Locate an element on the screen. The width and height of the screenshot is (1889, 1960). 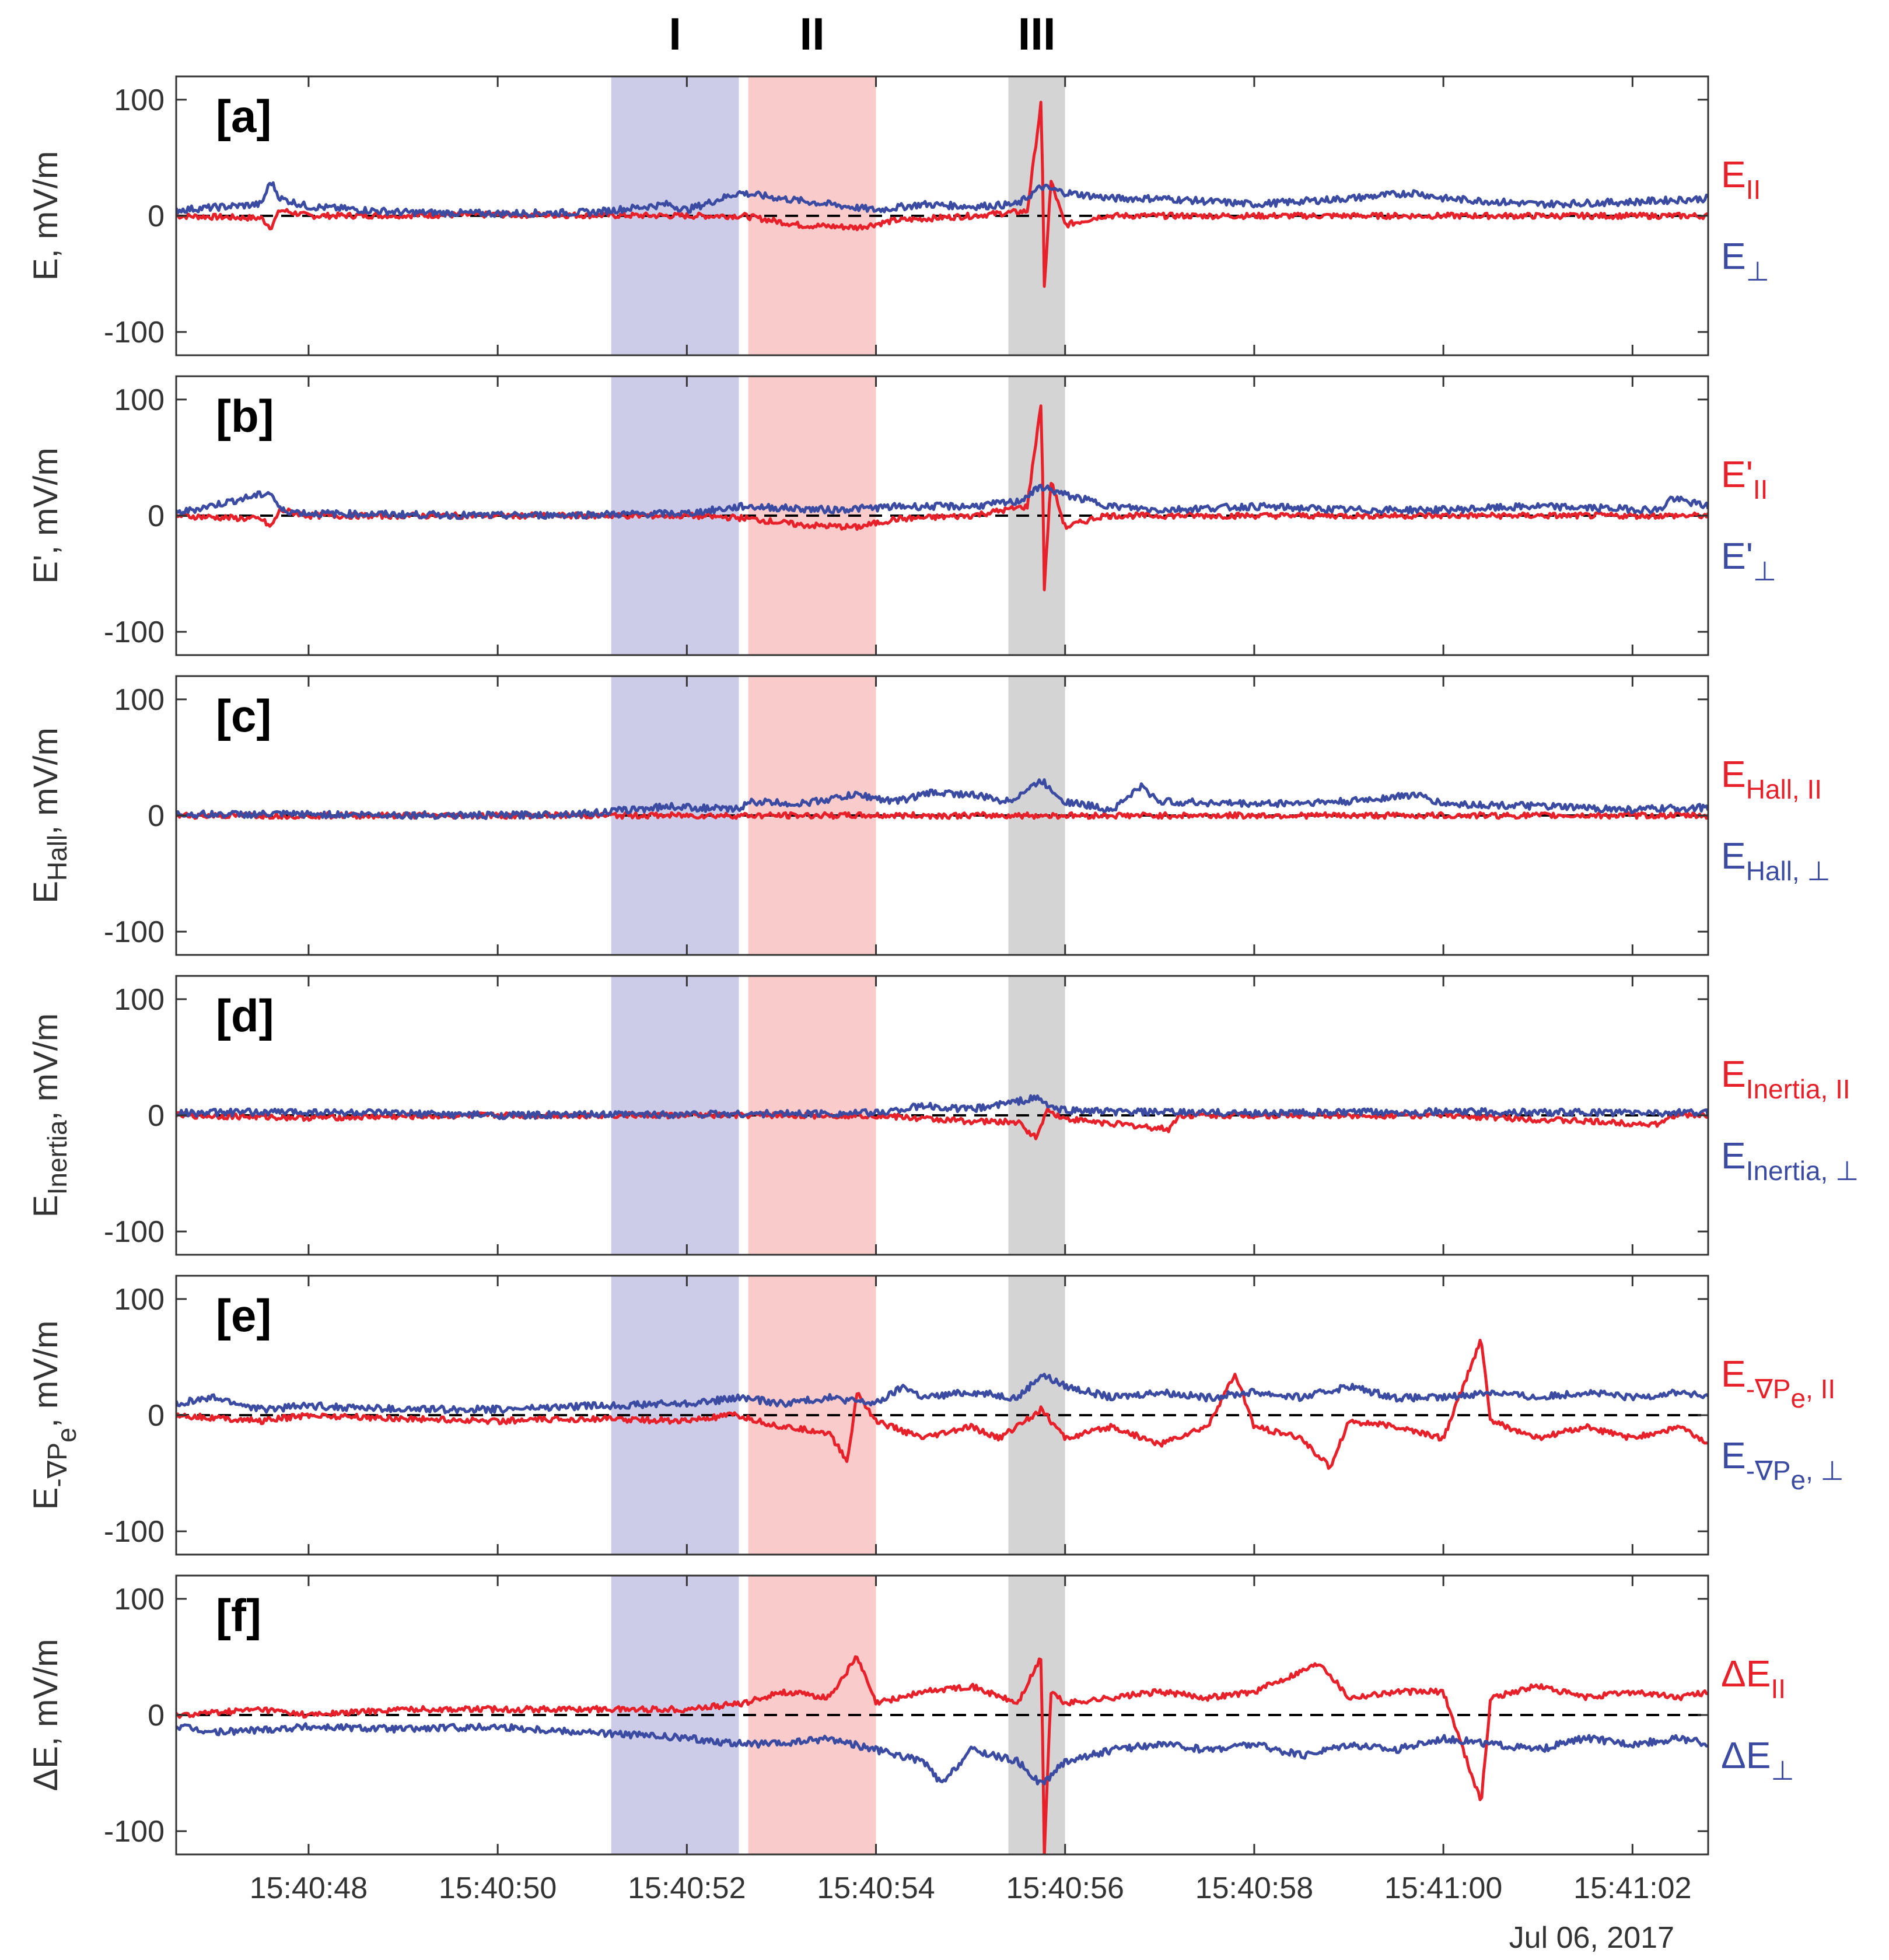
legend-parallel-sub: -∇P is located at coordinates (1768, 1389).